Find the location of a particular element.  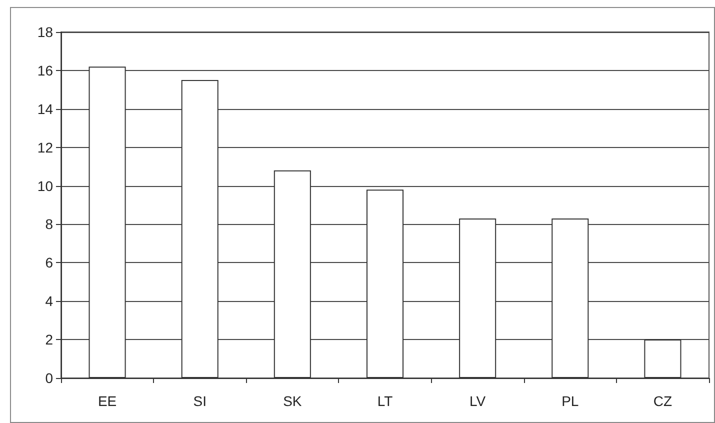

x-tick-label: SK is located at coordinates (292, 401).